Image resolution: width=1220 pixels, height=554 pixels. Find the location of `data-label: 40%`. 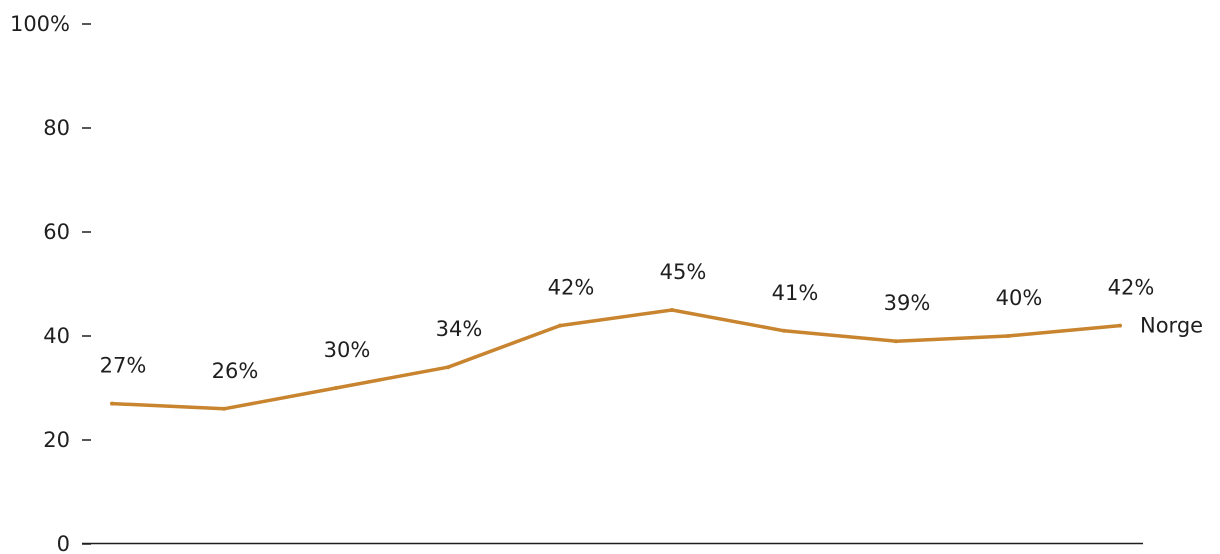

data-label: 40% is located at coordinates (1019, 298).